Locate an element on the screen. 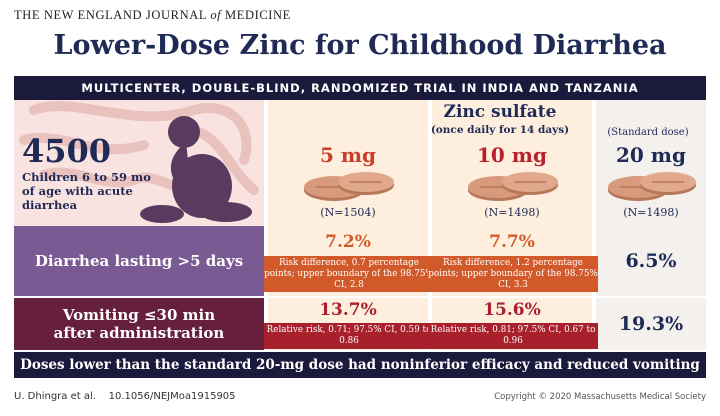 This screenshot has height=416, width=720. diarrhea-10mg-value: 7.7% is located at coordinates (512, 242).